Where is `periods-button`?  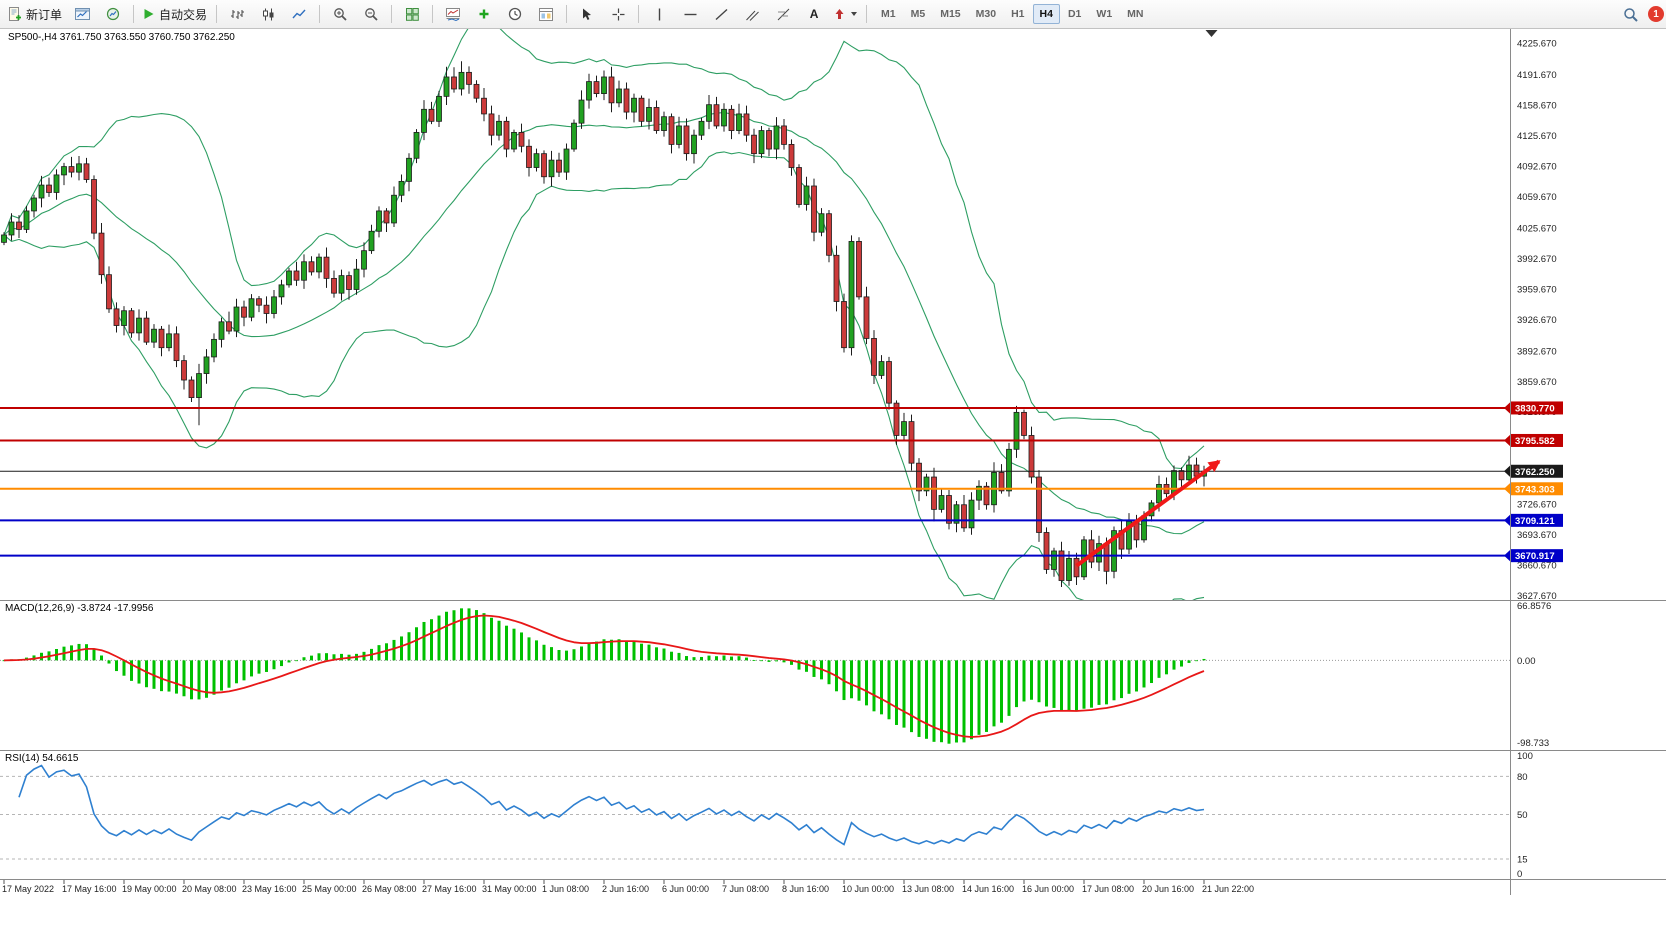
periods-button is located at coordinates (515, 14).